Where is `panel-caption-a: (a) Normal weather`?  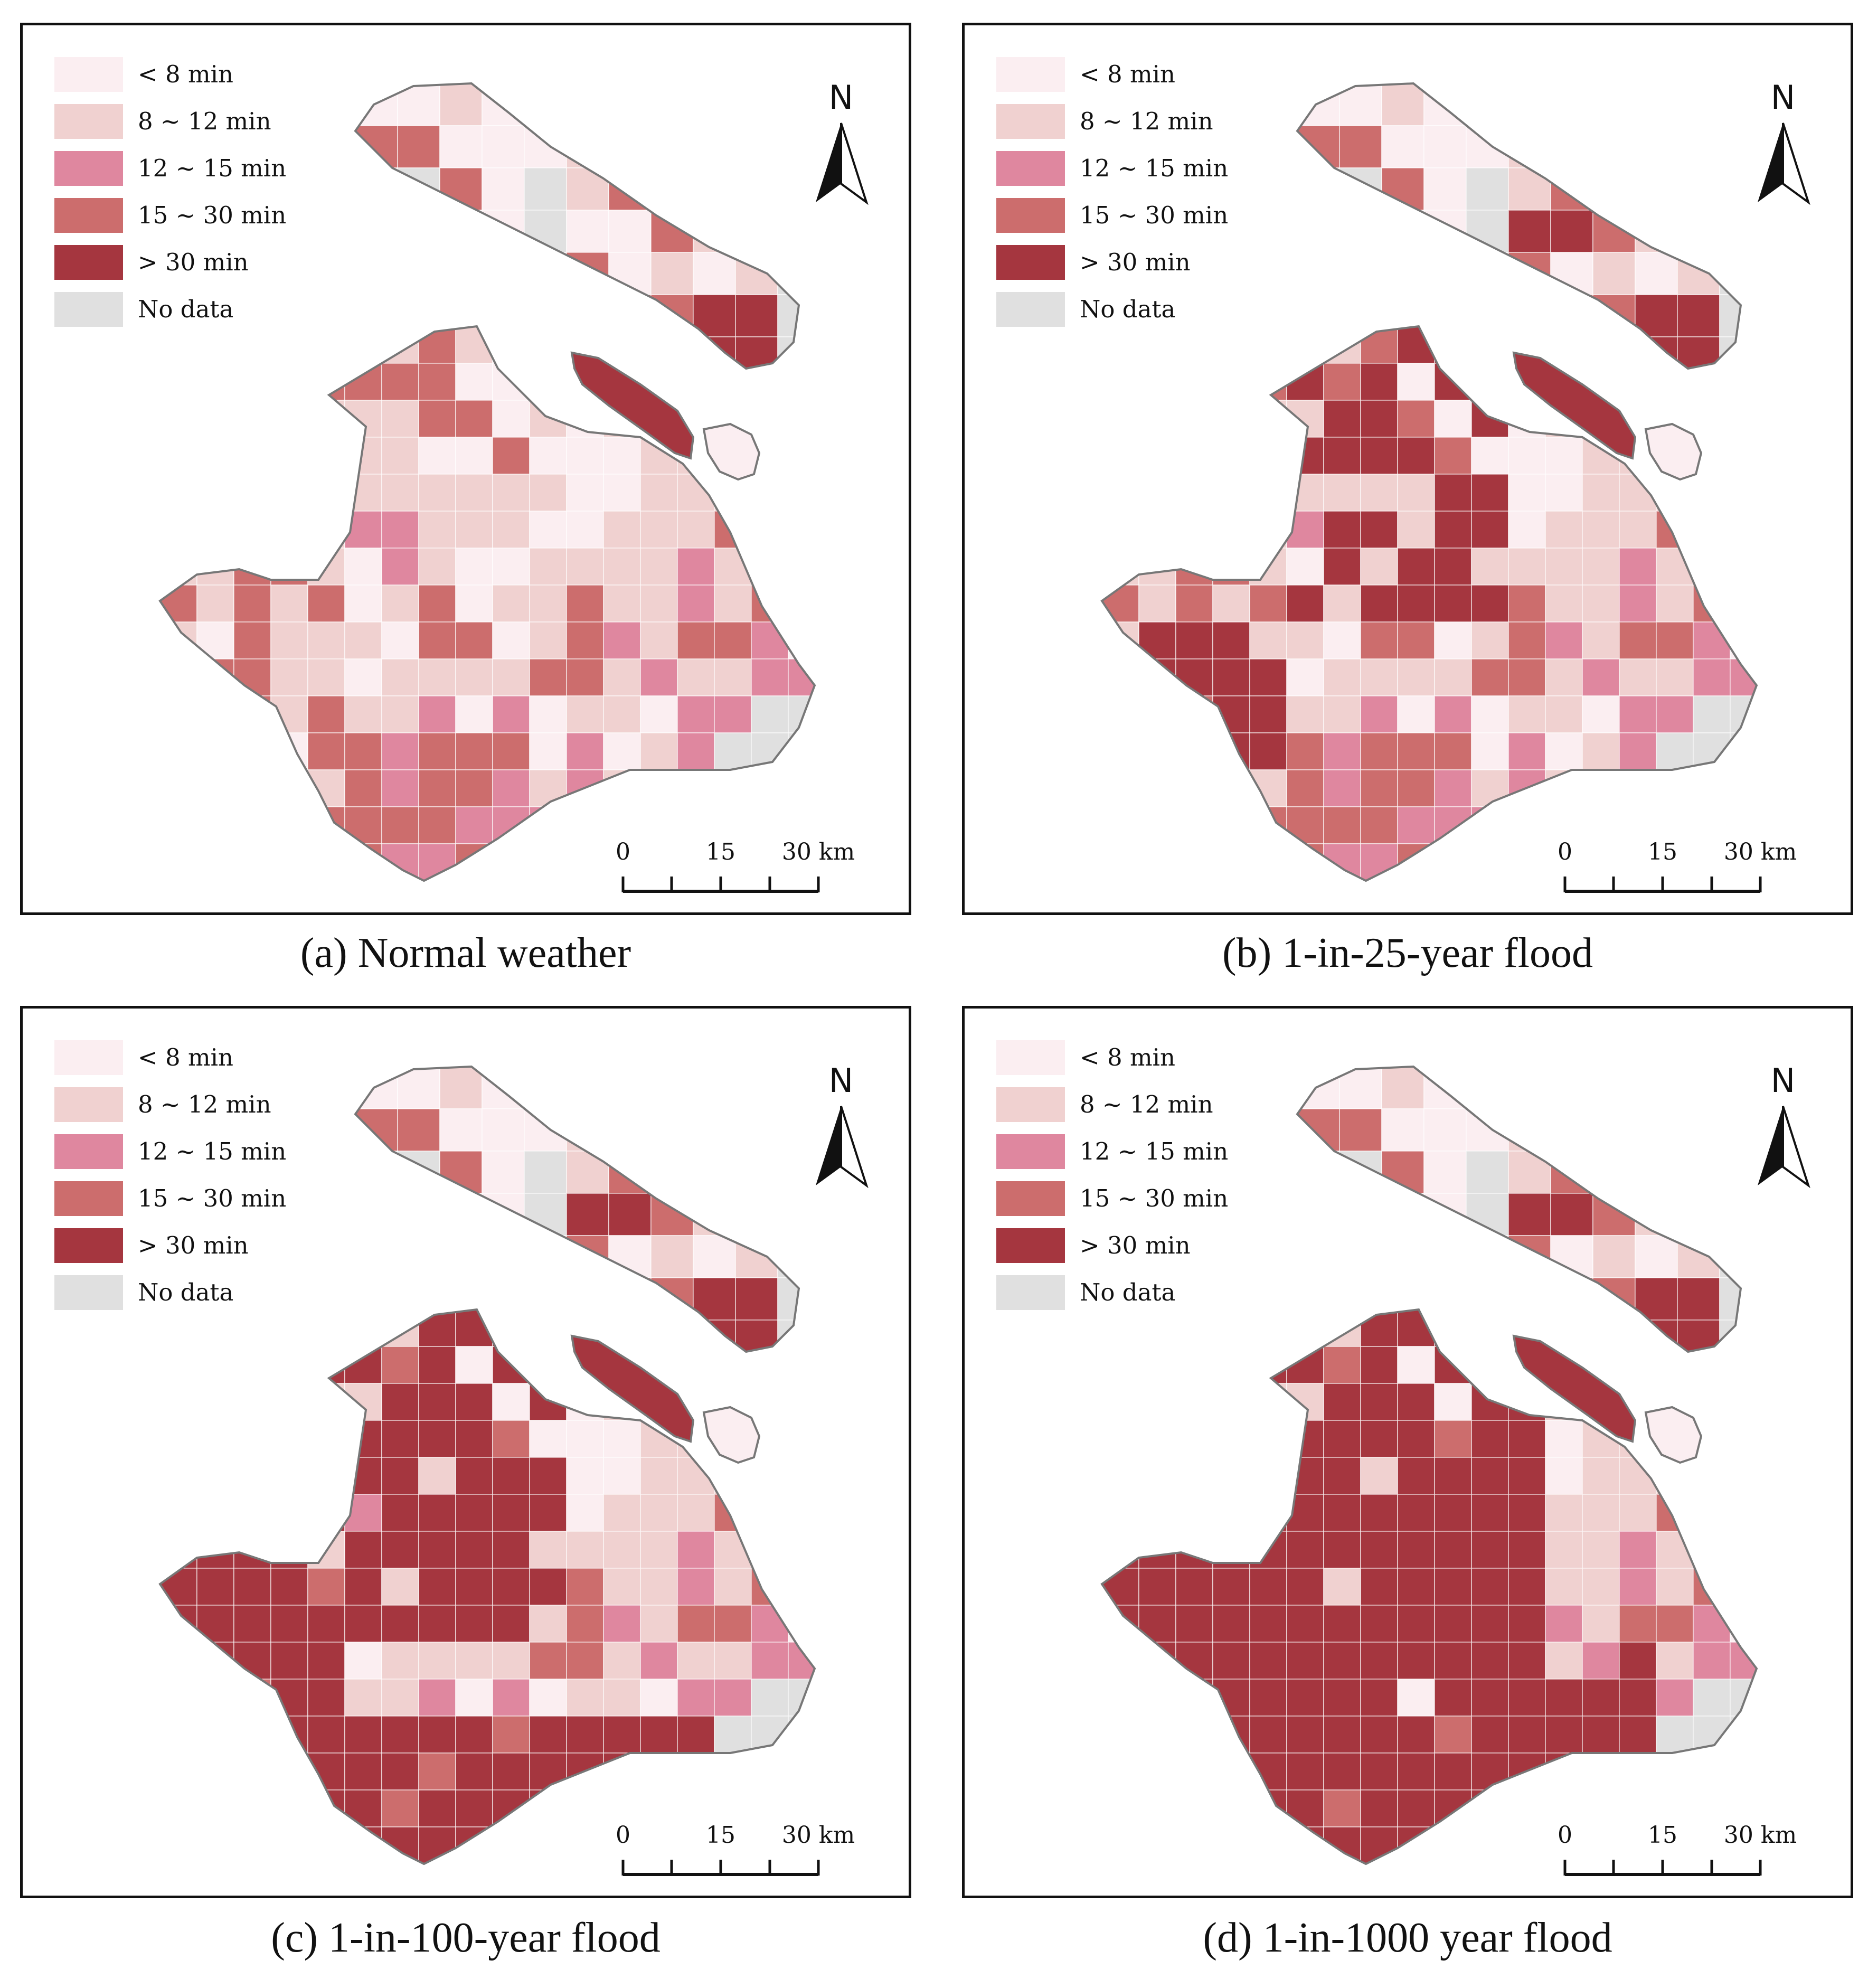 panel-caption-a: (a) Normal weather is located at coordinates (466, 953).